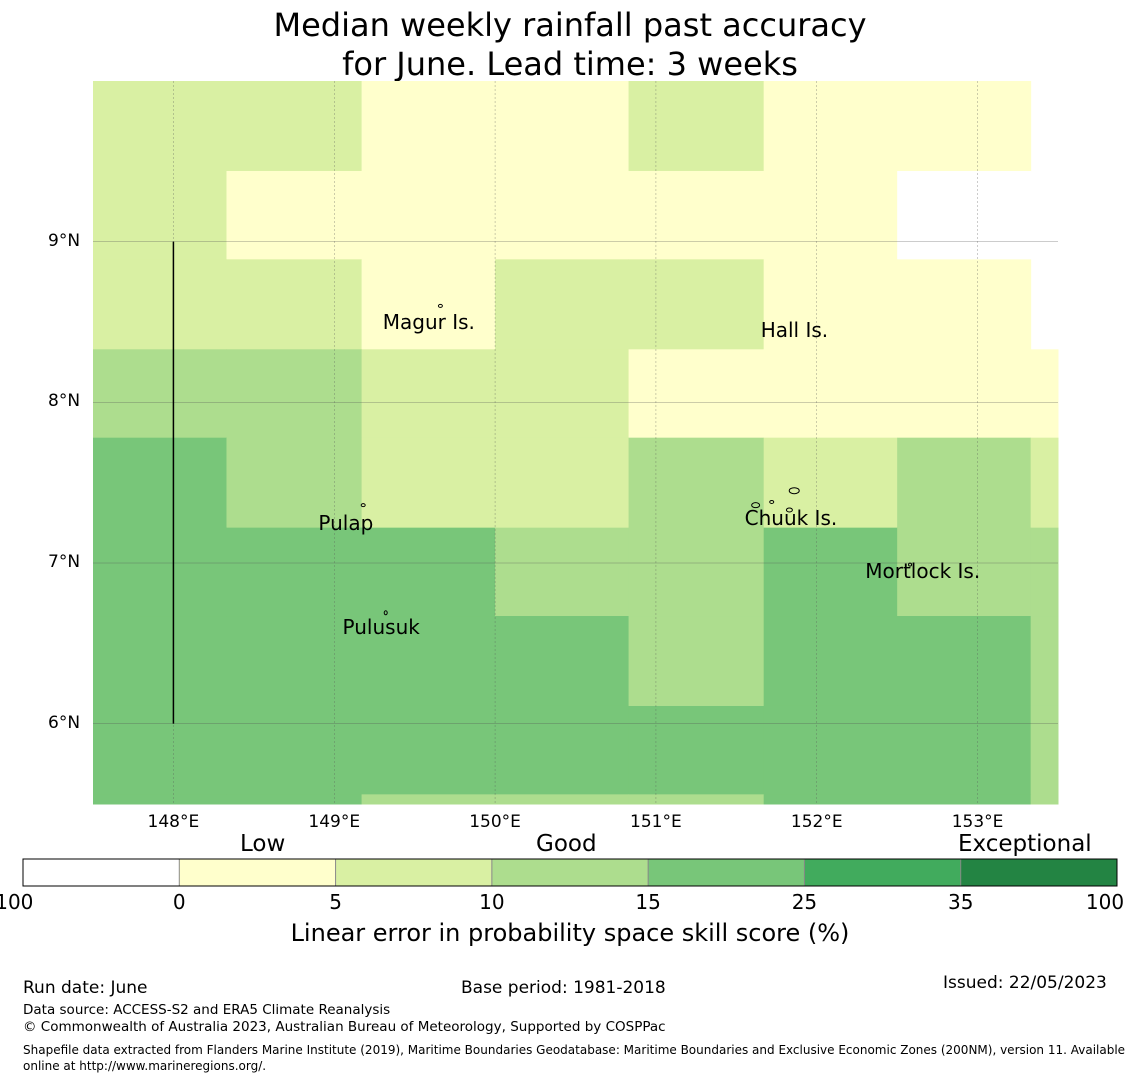  Describe the element at coordinates (791, 518) in the screenshot. I see `place-label: Chuuk Is.` at that location.